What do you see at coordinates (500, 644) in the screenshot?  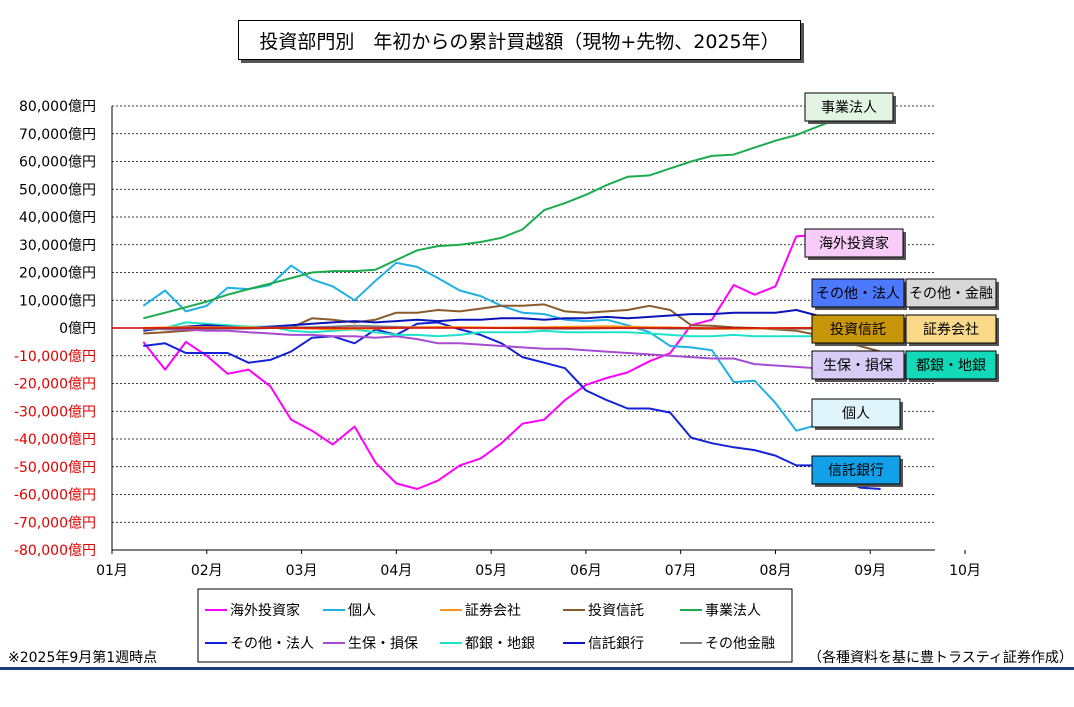 I see `legend-label: 都銀・地銀` at bounding box center [500, 644].